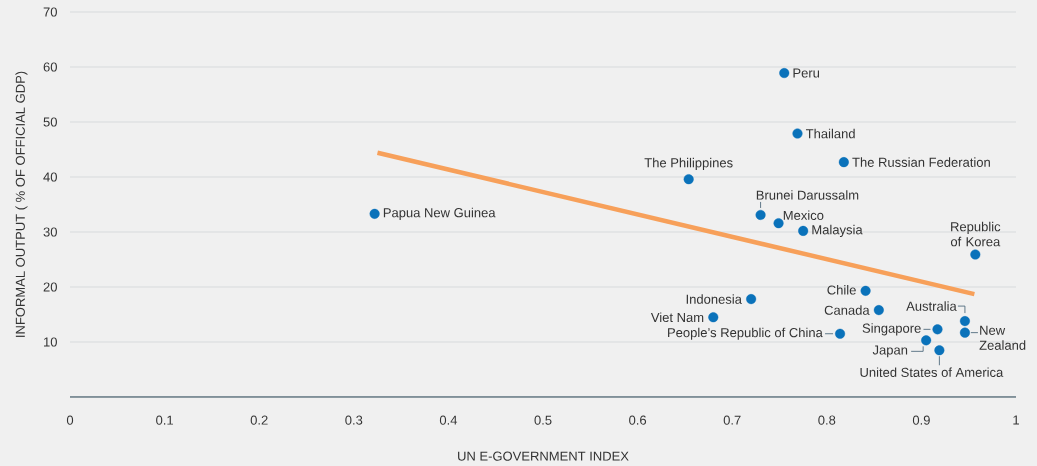 Image resolution: width=1037 pixels, height=466 pixels. What do you see at coordinates (165, 420) in the screenshot?
I see `x-tick-label: 0.1` at bounding box center [165, 420].